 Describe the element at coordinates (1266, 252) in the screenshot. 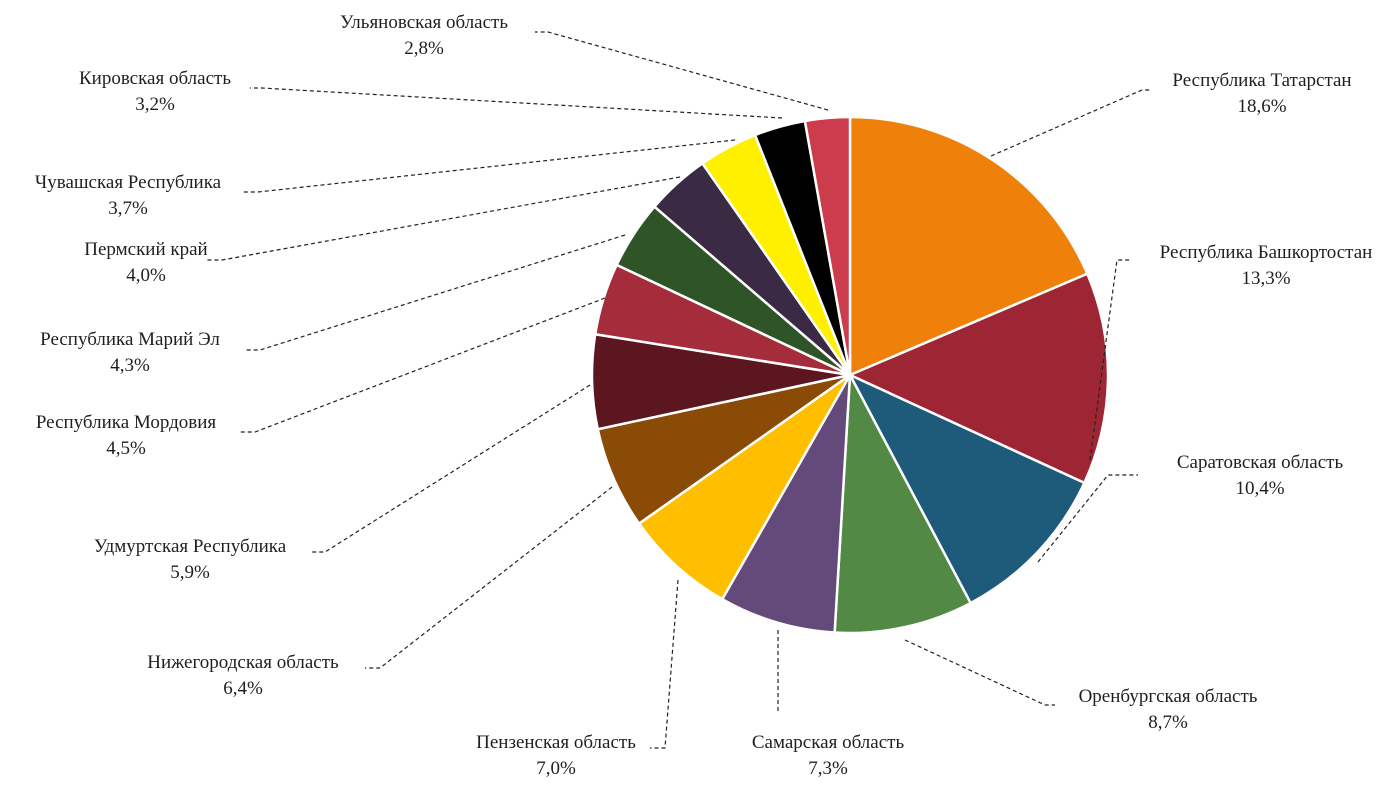

I see `slice-label-2: Республика Башкортостан` at that location.